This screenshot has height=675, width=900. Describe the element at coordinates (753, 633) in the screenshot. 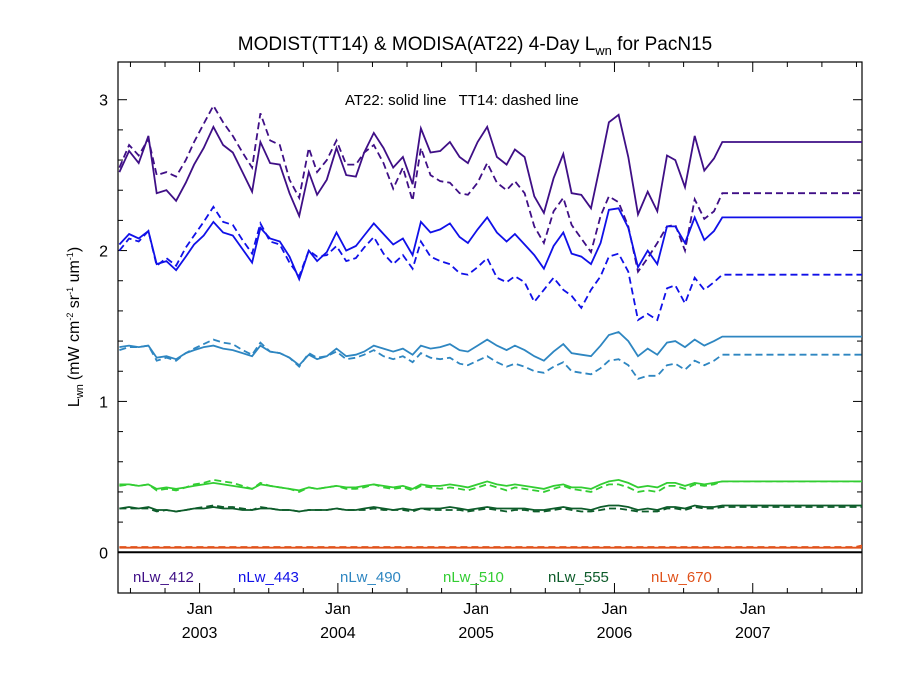

I see `x-tick-label-line2-4: 2007` at that location.